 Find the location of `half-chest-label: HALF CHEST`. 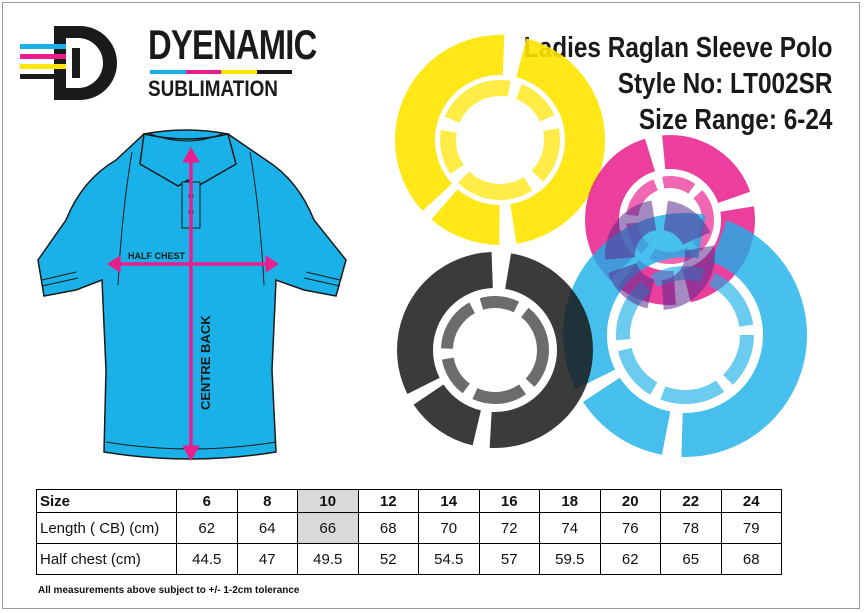

half-chest-label: HALF CHEST is located at coordinates (156, 256).